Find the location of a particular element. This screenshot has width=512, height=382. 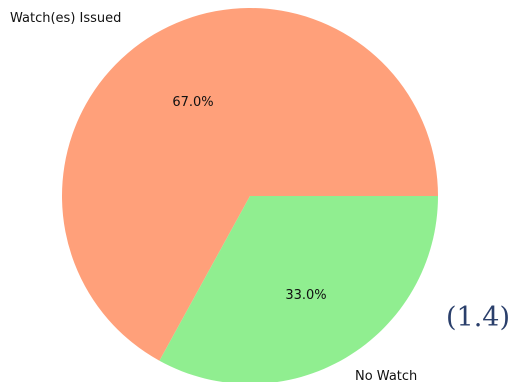

percent-label-no-watch: 33.0% is located at coordinates (305, 295).